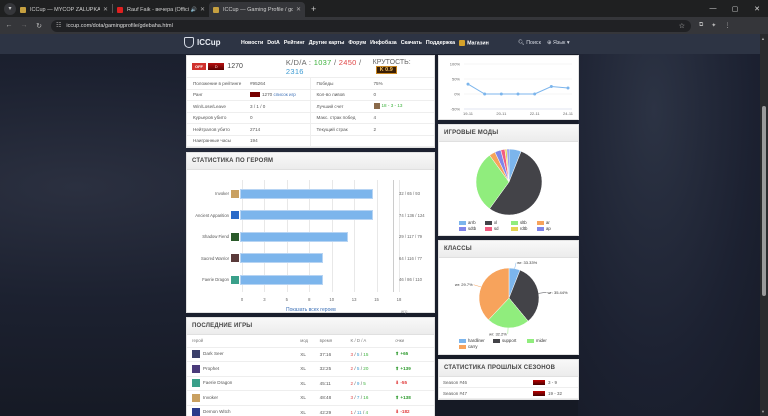 This screenshot has height=416, width=768. I want to click on best-score-hero-icon, so click(376, 106).